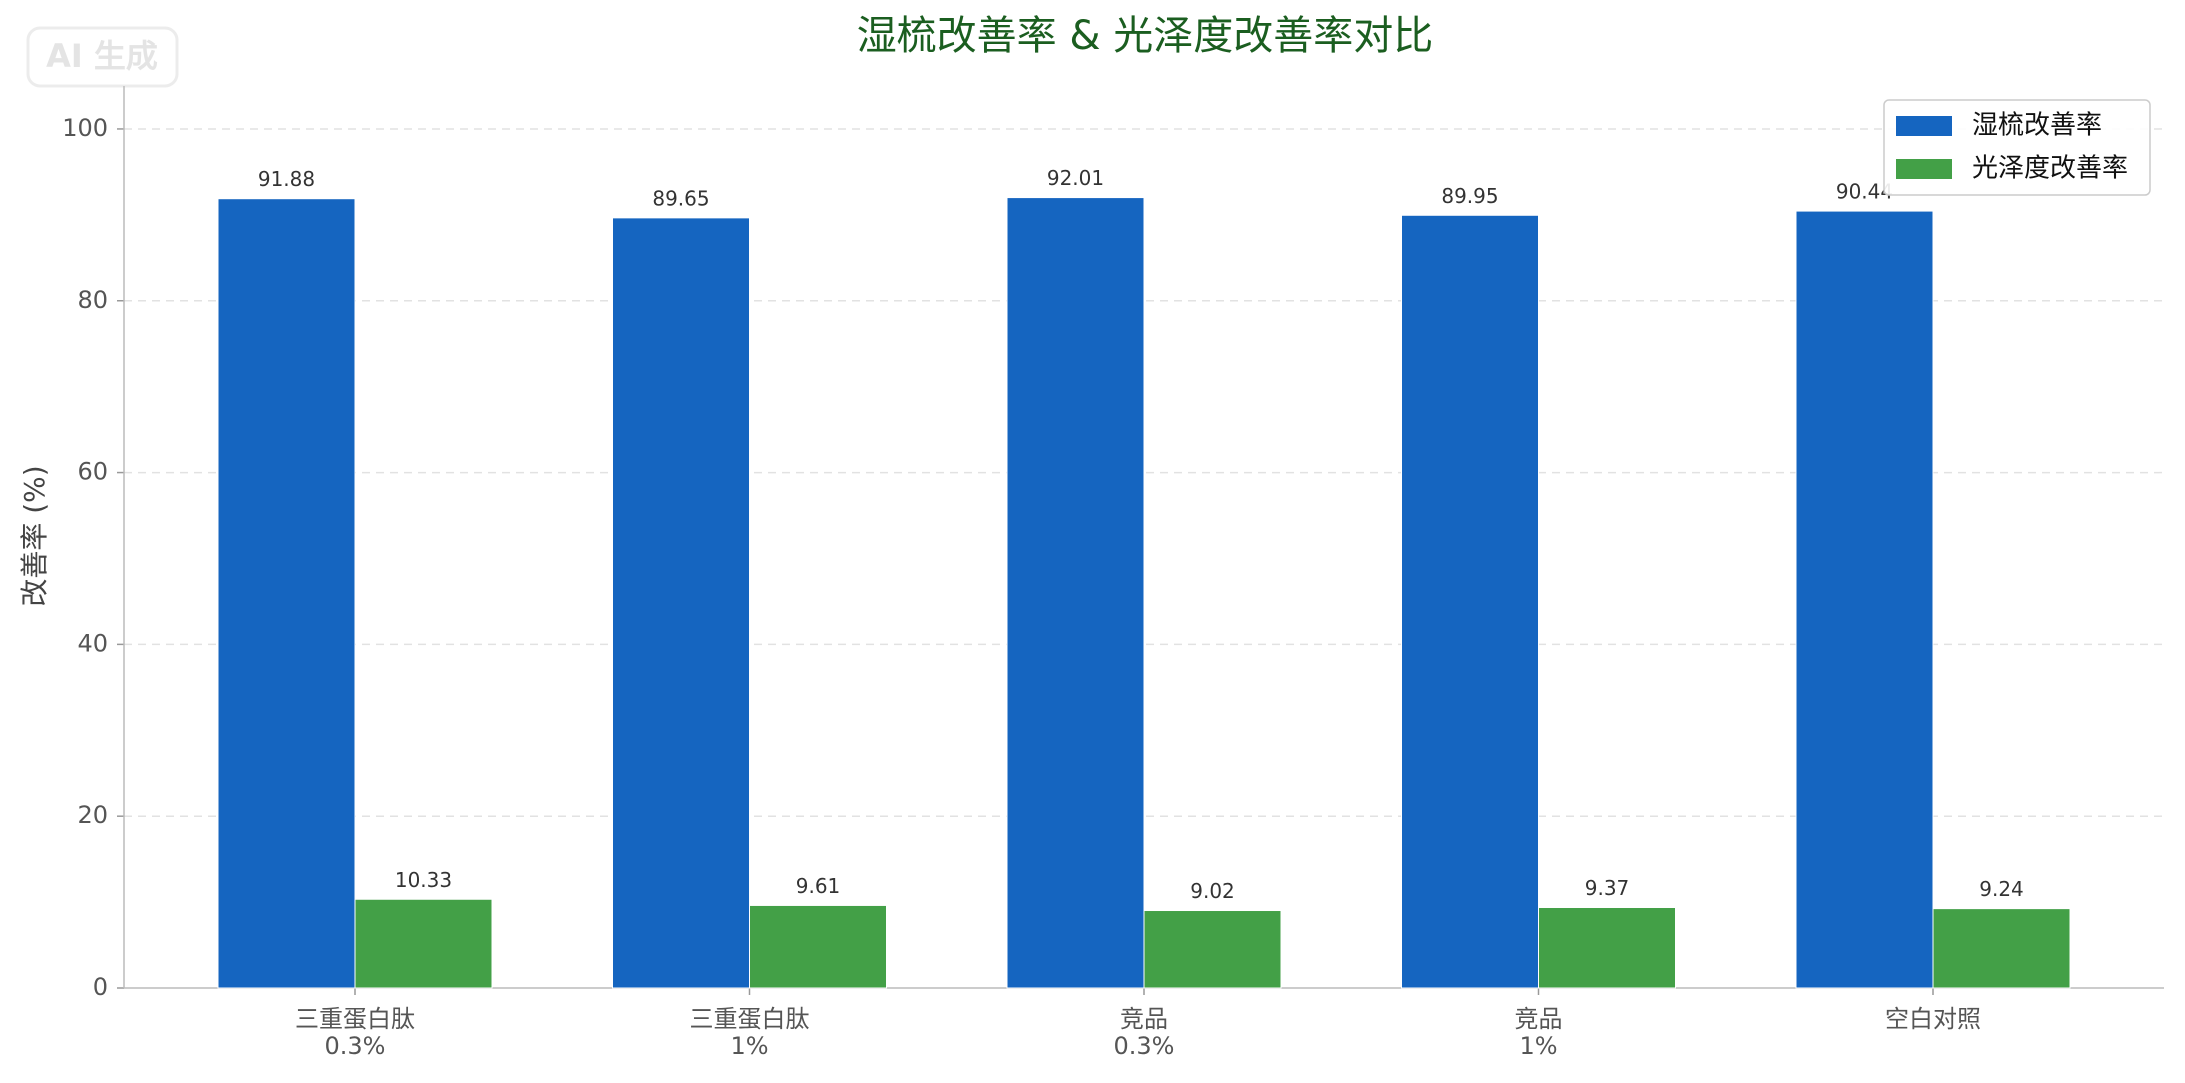  Describe the element at coordinates (34, 535) in the screenshot. I see `y-axis-label: 改善率 (%)` at that location.